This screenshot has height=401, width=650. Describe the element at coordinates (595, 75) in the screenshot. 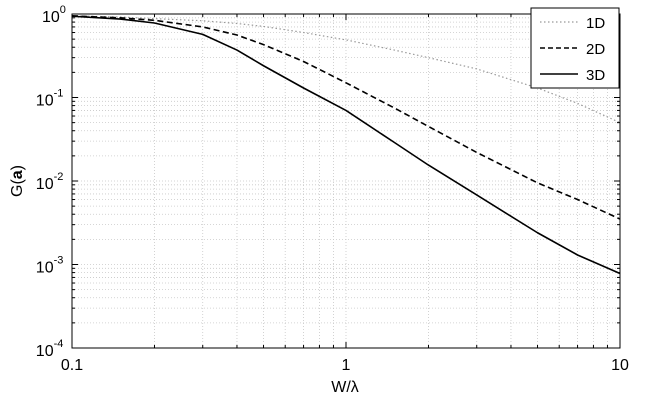

I see `legend-label-3d: 3D` at that location.